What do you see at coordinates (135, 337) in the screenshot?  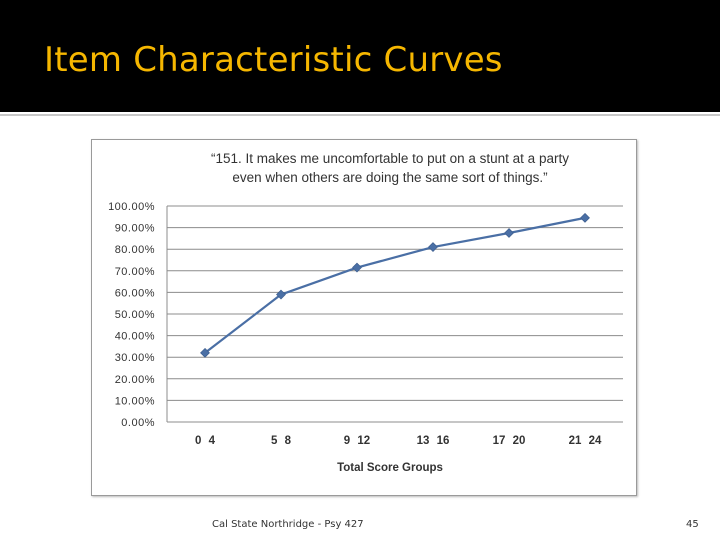 I see `y-tick-label: 40.00%` at bounding box center [135, 337].